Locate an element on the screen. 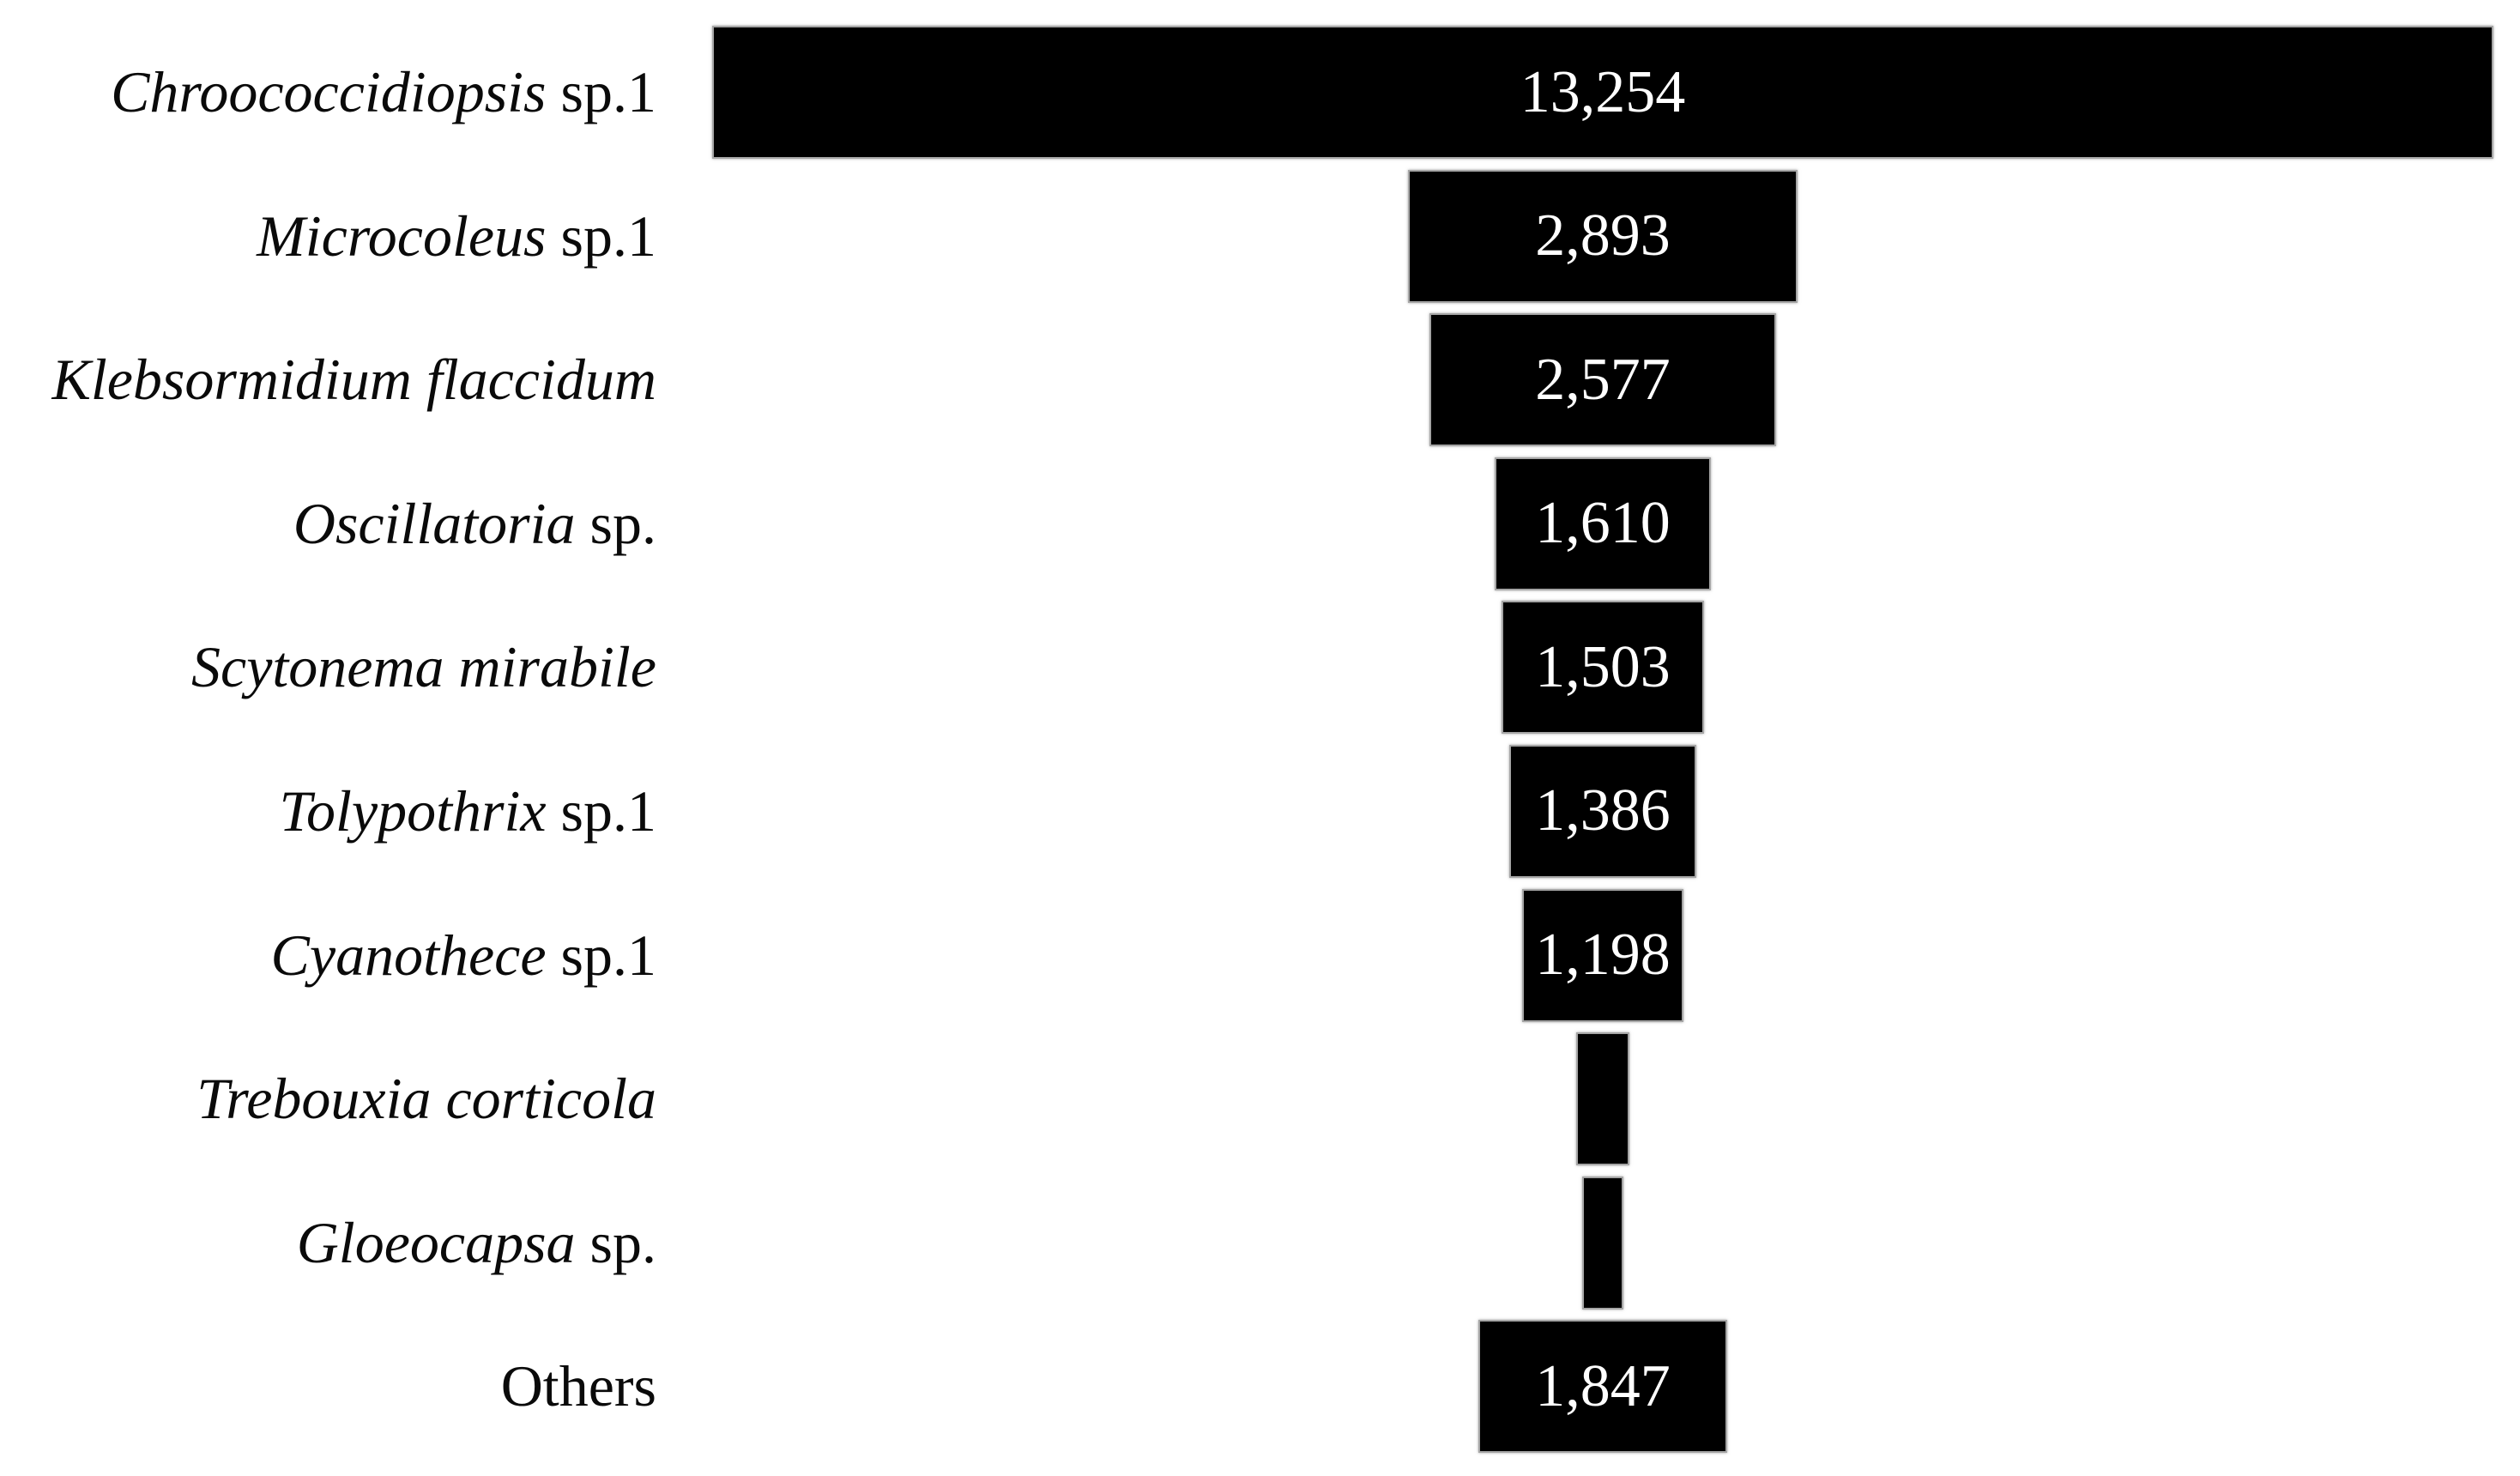 This screenshot has width=2520, height=1476. chart-row: Cyanothece sp.1 1,198 is located at coordinates (1260, 956).